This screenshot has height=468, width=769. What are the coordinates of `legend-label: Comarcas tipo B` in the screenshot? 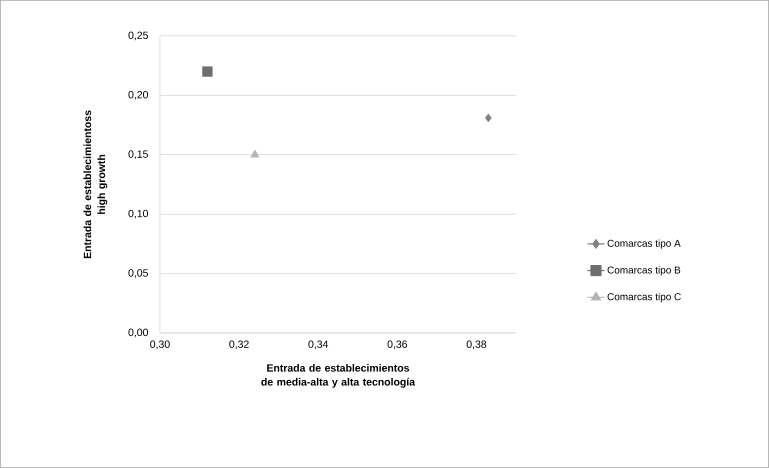 It's located at (644, 271).